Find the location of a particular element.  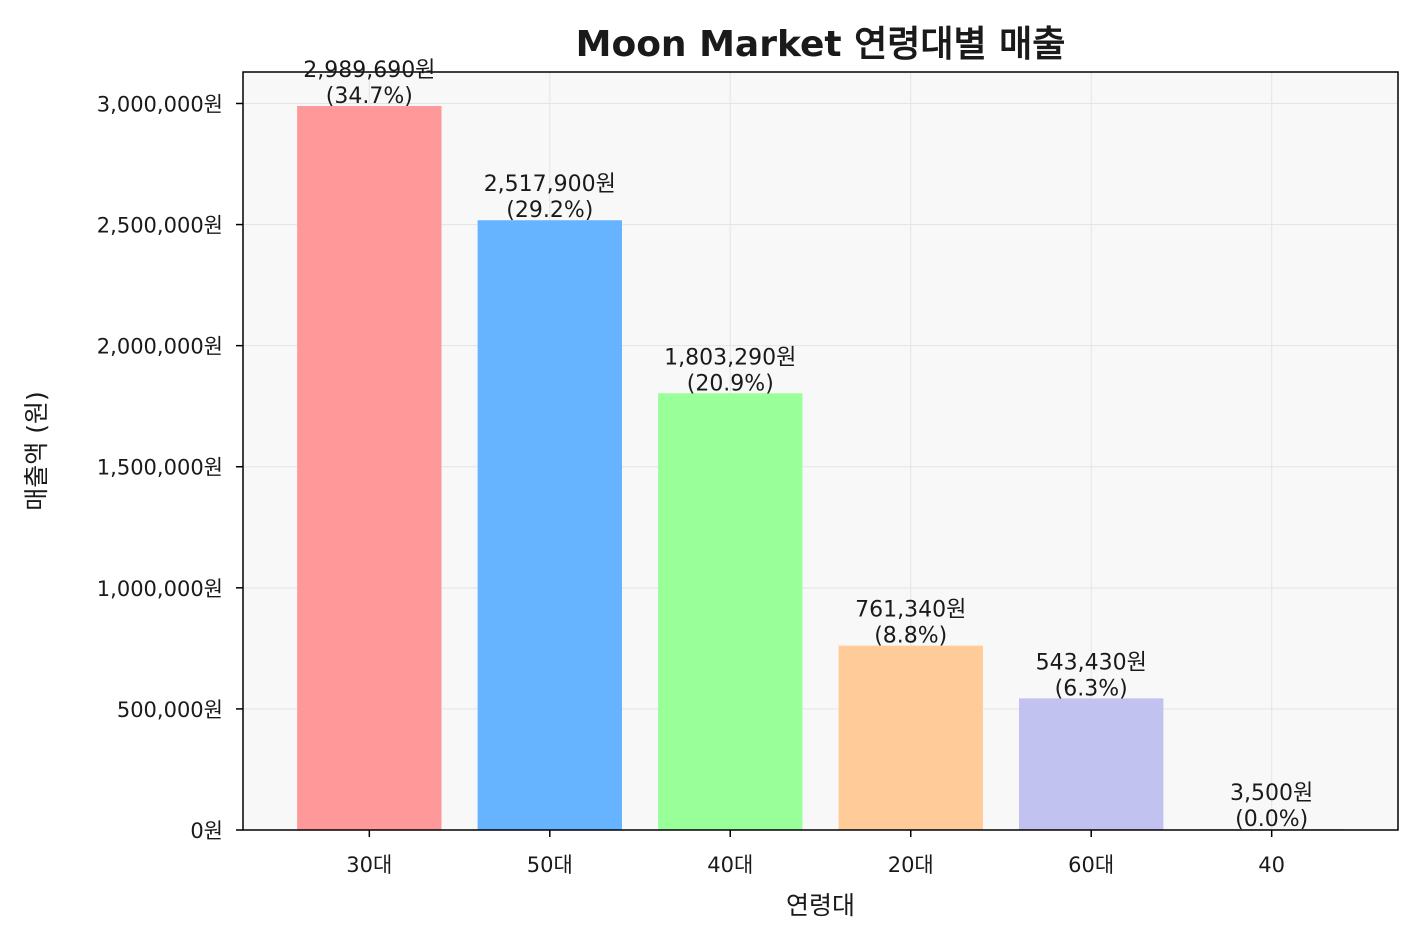

chart-title: Moon Market 연령대별 매출 is located at coordinates (821, 44).